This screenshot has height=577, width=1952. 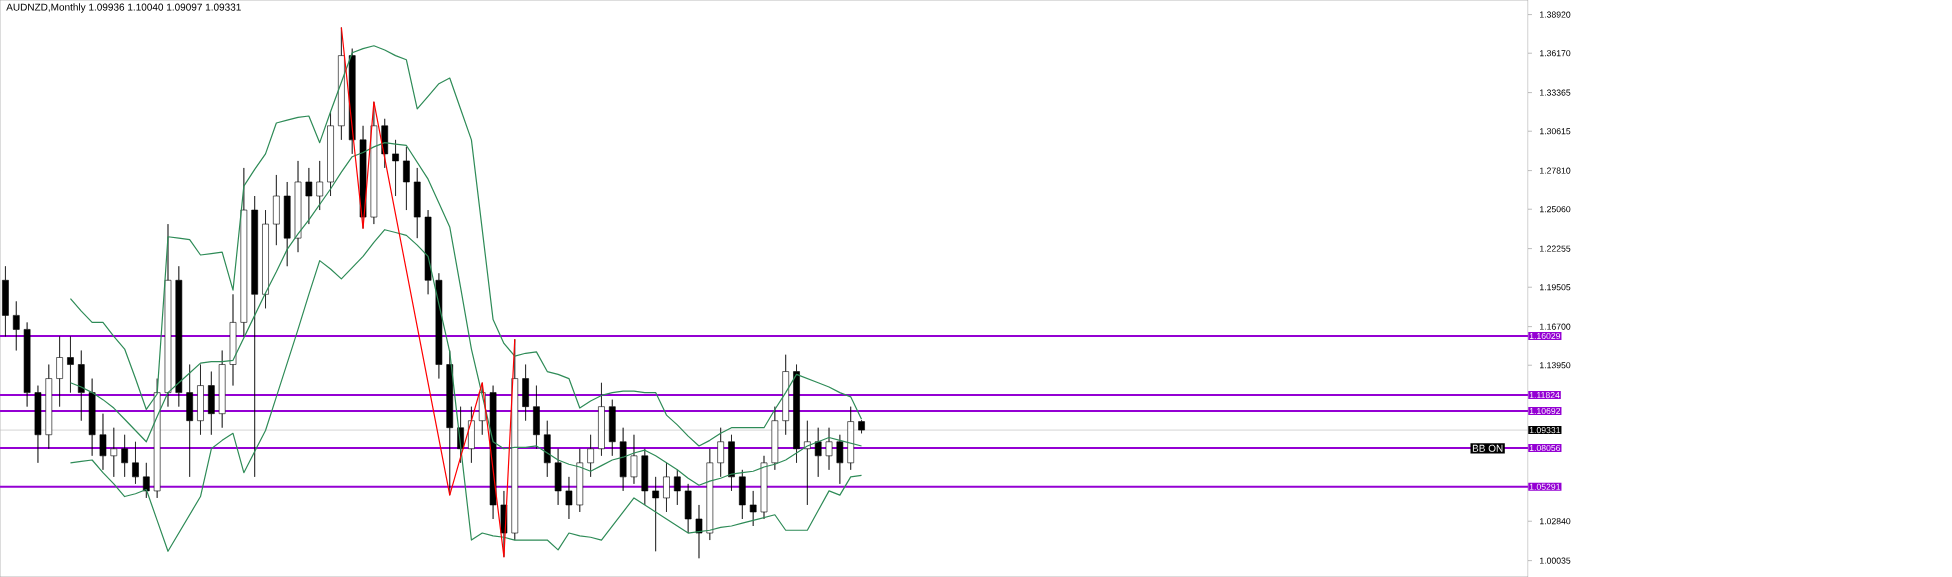 What do you see at coordinates (1555, 131) in the screenshot?
I see `y-tick-label: 1.30615` at bounding box center [1555, 131].